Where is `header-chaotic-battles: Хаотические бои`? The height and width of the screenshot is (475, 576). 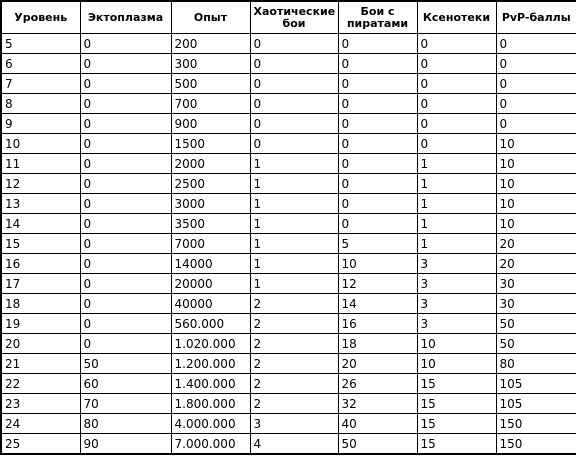 header-chaotic-battles: Хаотические бои is located at coordinates (294, 17).